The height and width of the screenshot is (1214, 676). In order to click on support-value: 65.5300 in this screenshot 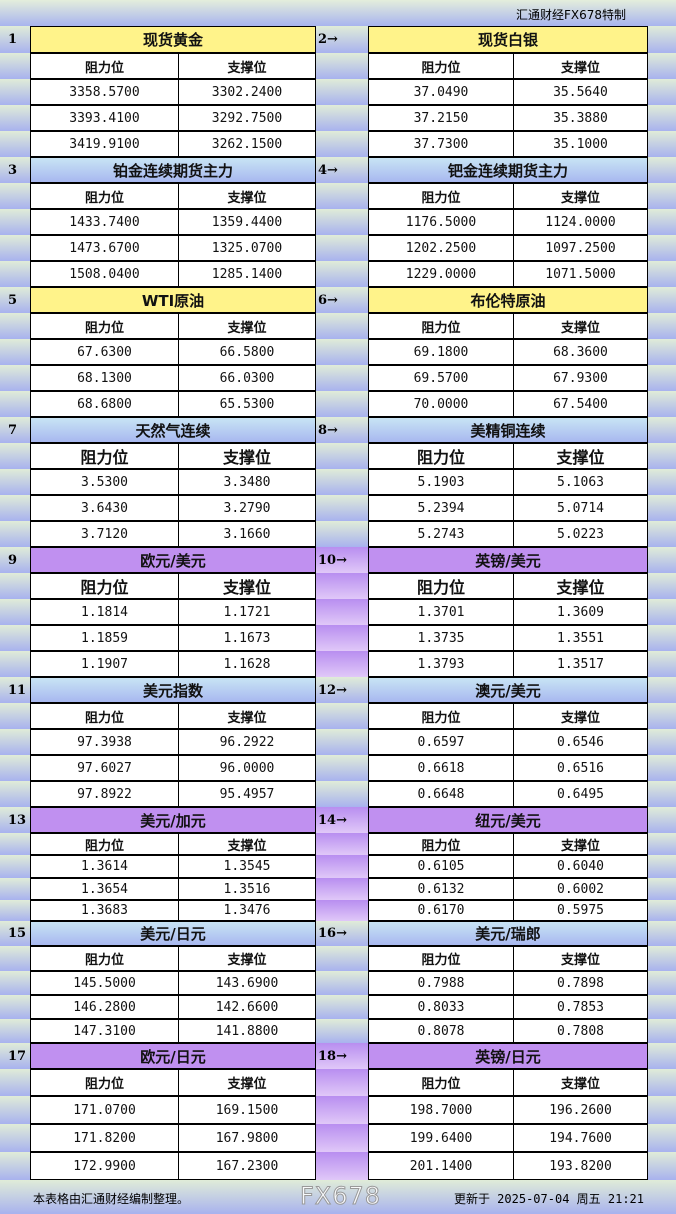, I will do `click(247, 404)`.